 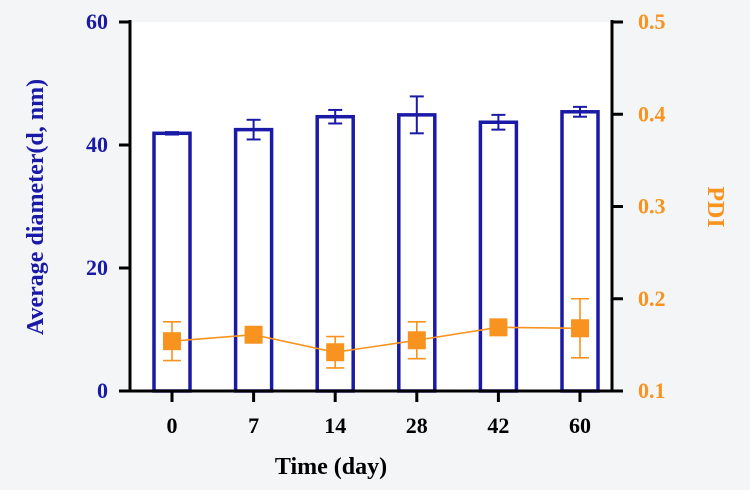 What do you see at coordinates (715, 206) in the screenshot?
I see `y2-axis-title: PDI` at bounding box center [715, 206].